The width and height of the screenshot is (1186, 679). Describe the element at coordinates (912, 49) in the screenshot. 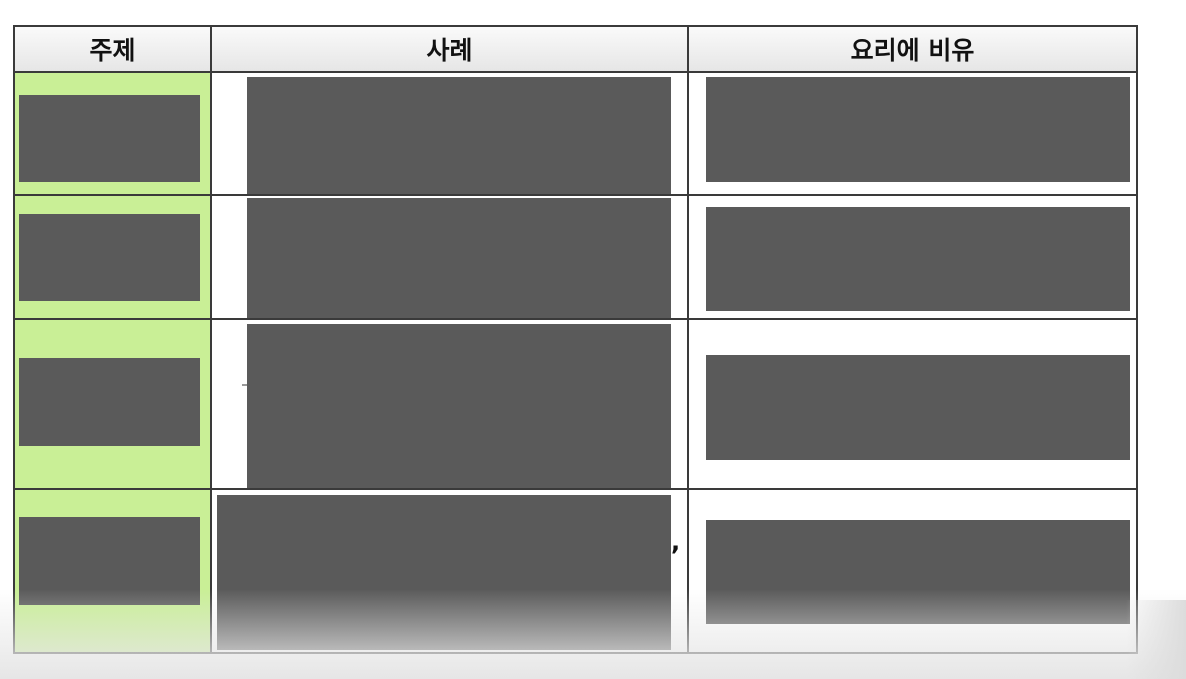

I see `header-cooking-analogy: 요리에 비유` at that location.